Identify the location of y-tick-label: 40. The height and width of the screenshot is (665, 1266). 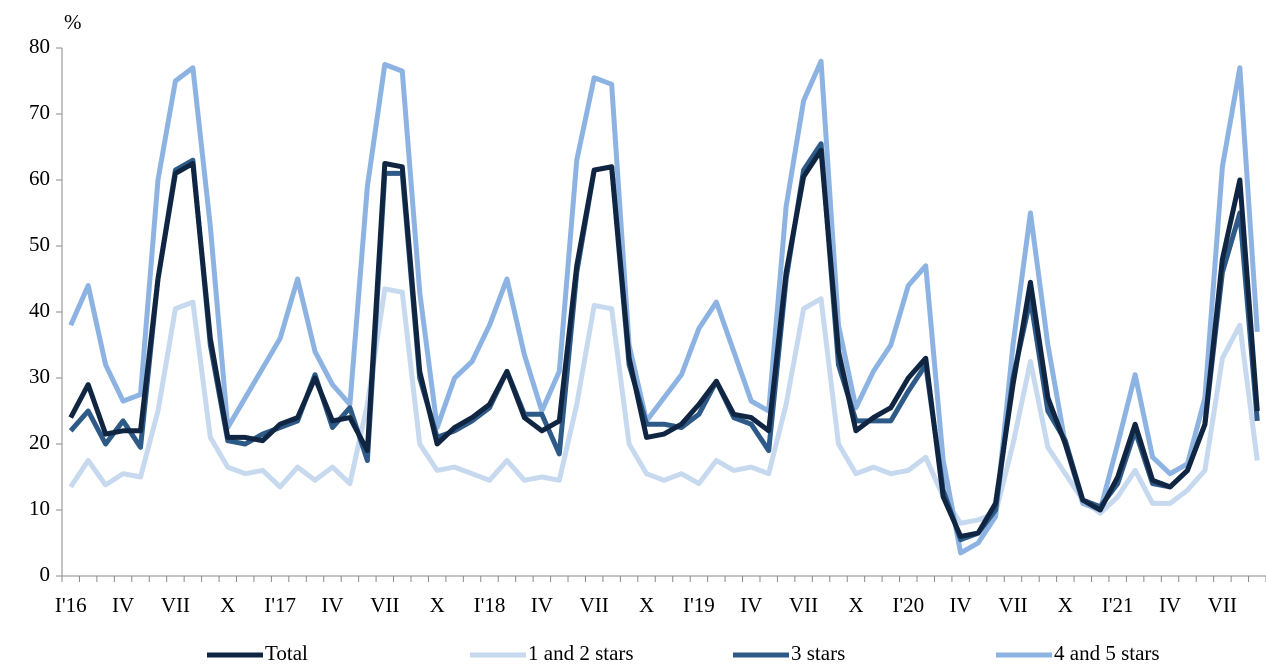
(39, 310).